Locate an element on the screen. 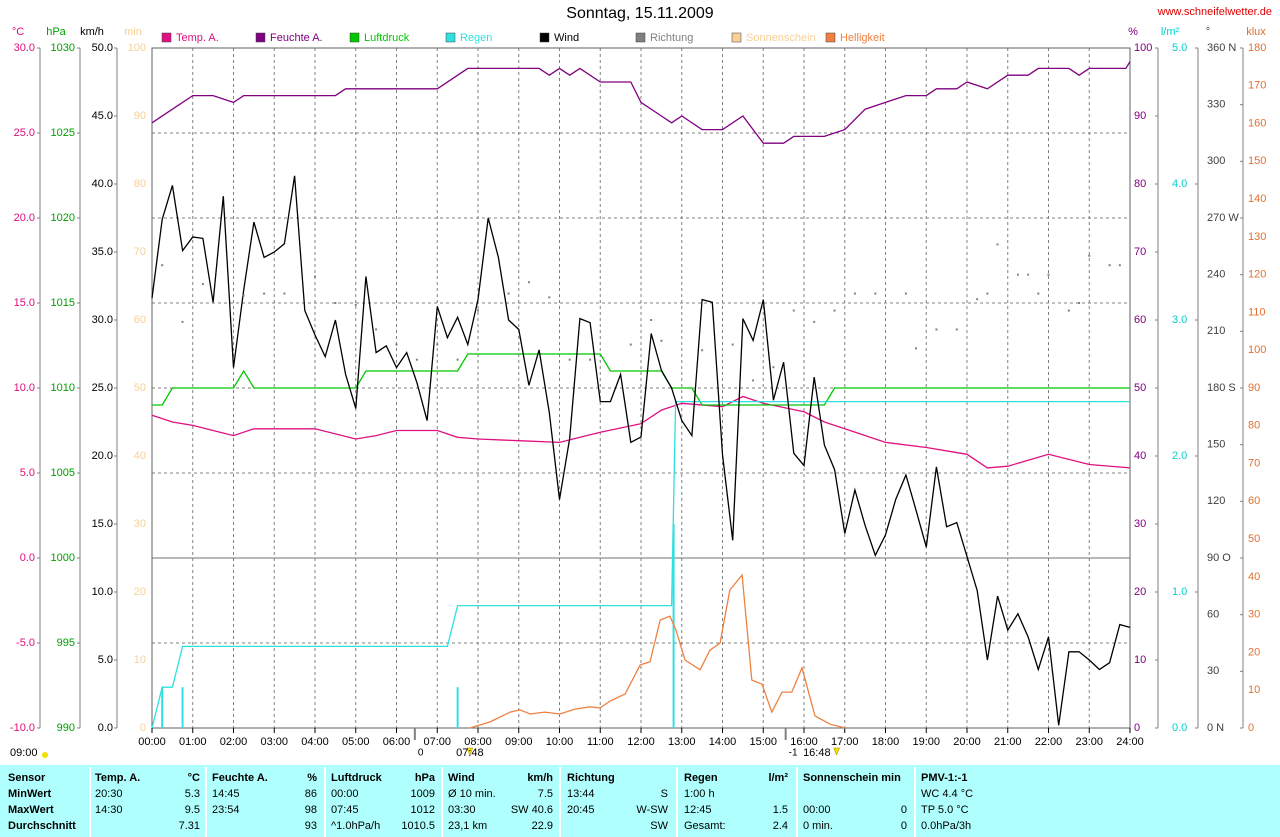  x-tick-label: 09:00 is located at coordinates (519, 742).